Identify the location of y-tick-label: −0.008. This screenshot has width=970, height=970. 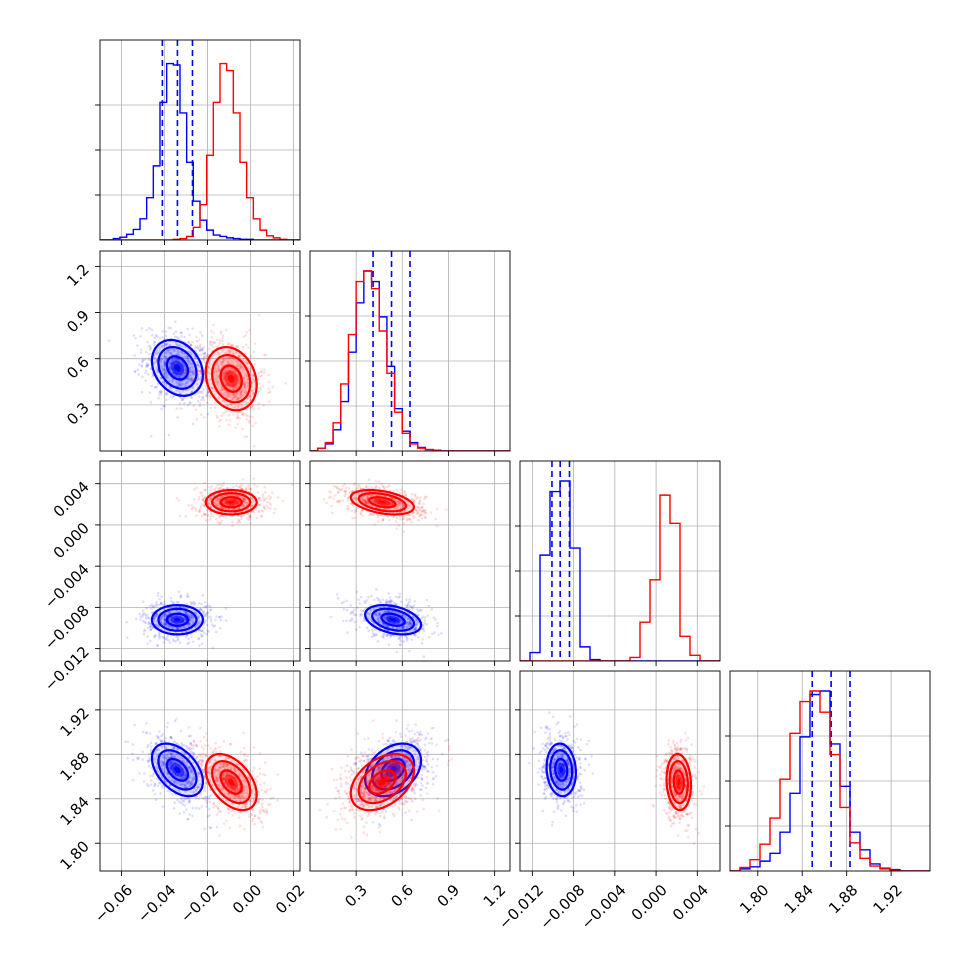
(67, 627).